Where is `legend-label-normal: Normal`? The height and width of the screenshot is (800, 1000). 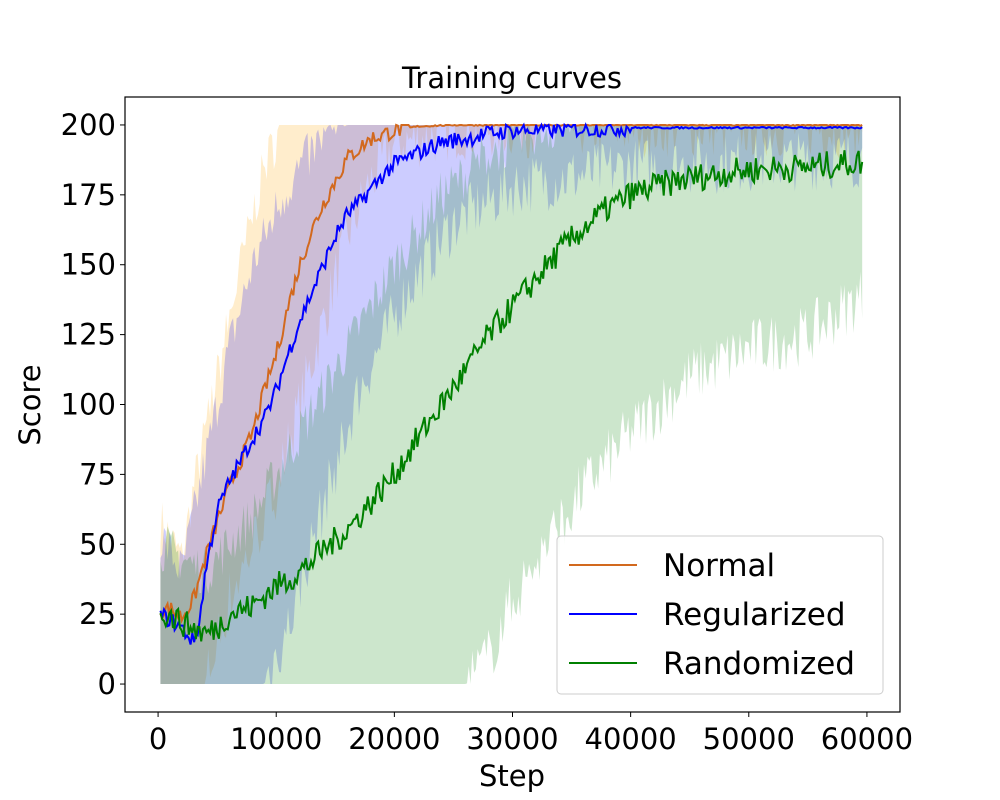
legend-label-normal: Normal is located at coordinates (719, 566).